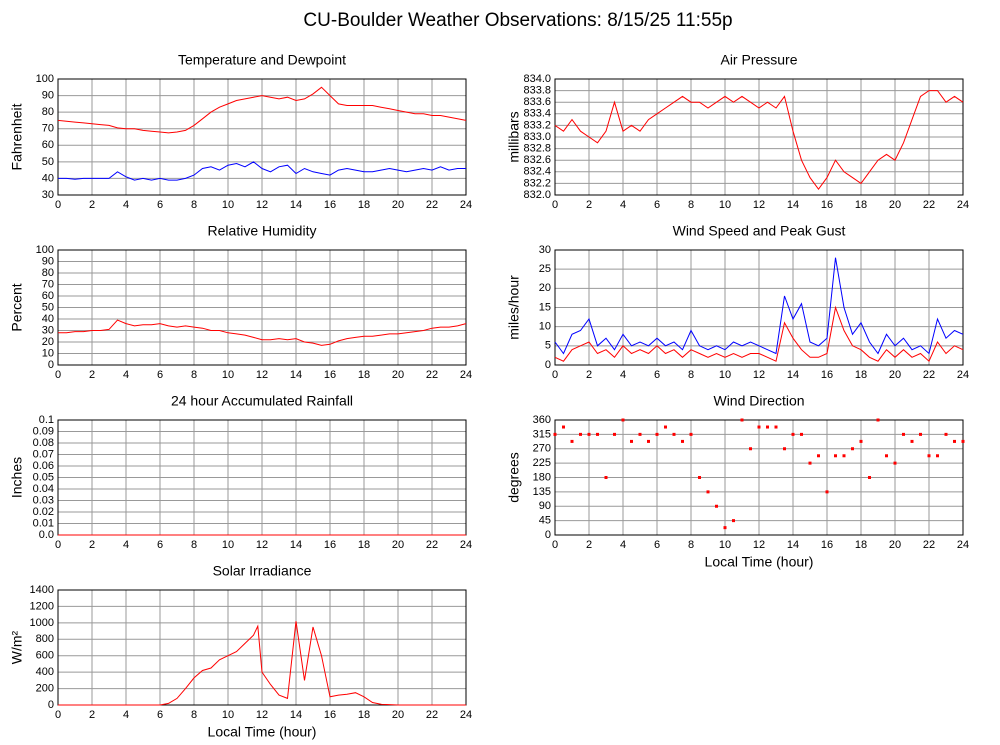 This screenshot has width=1000, height=745. What do you see at coordinates (48, 307) in the screenshot?
I see `y-tick-label: 50` at bounding box center [48, 307].